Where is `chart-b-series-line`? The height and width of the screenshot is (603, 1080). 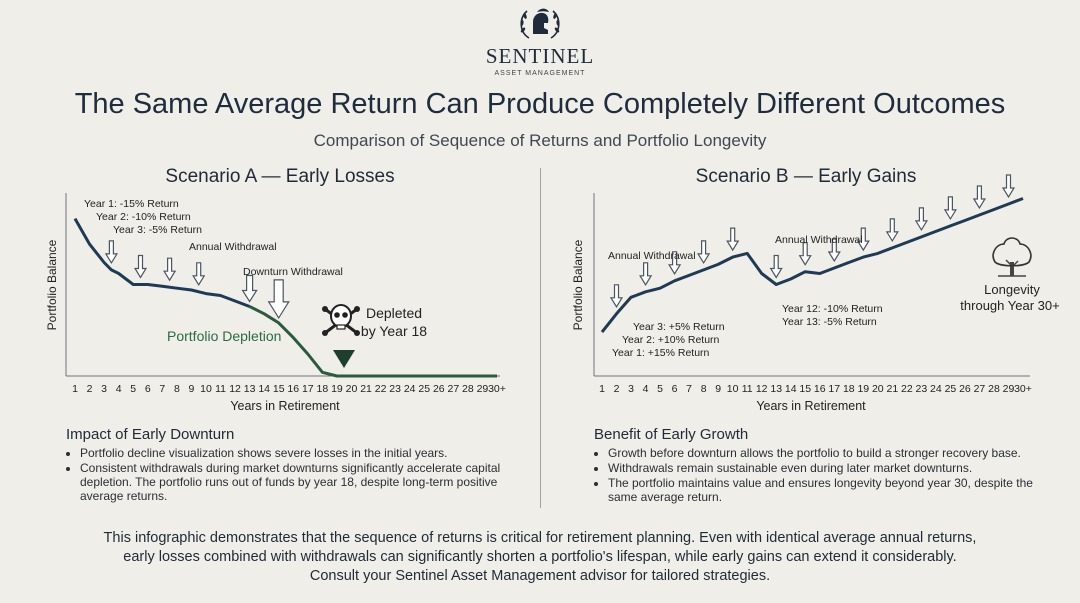 chart-b-series-line is located at coordinates (812, 265).